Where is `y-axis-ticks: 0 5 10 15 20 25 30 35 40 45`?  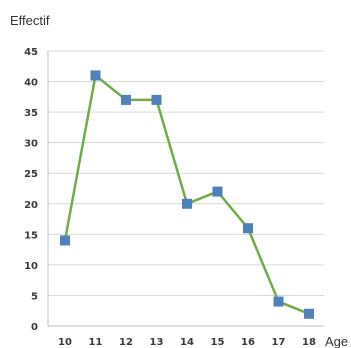 y-axis-ticks: 0 5 10 15 20 25 30 35 40 45 is located at coordinates (31, 190).